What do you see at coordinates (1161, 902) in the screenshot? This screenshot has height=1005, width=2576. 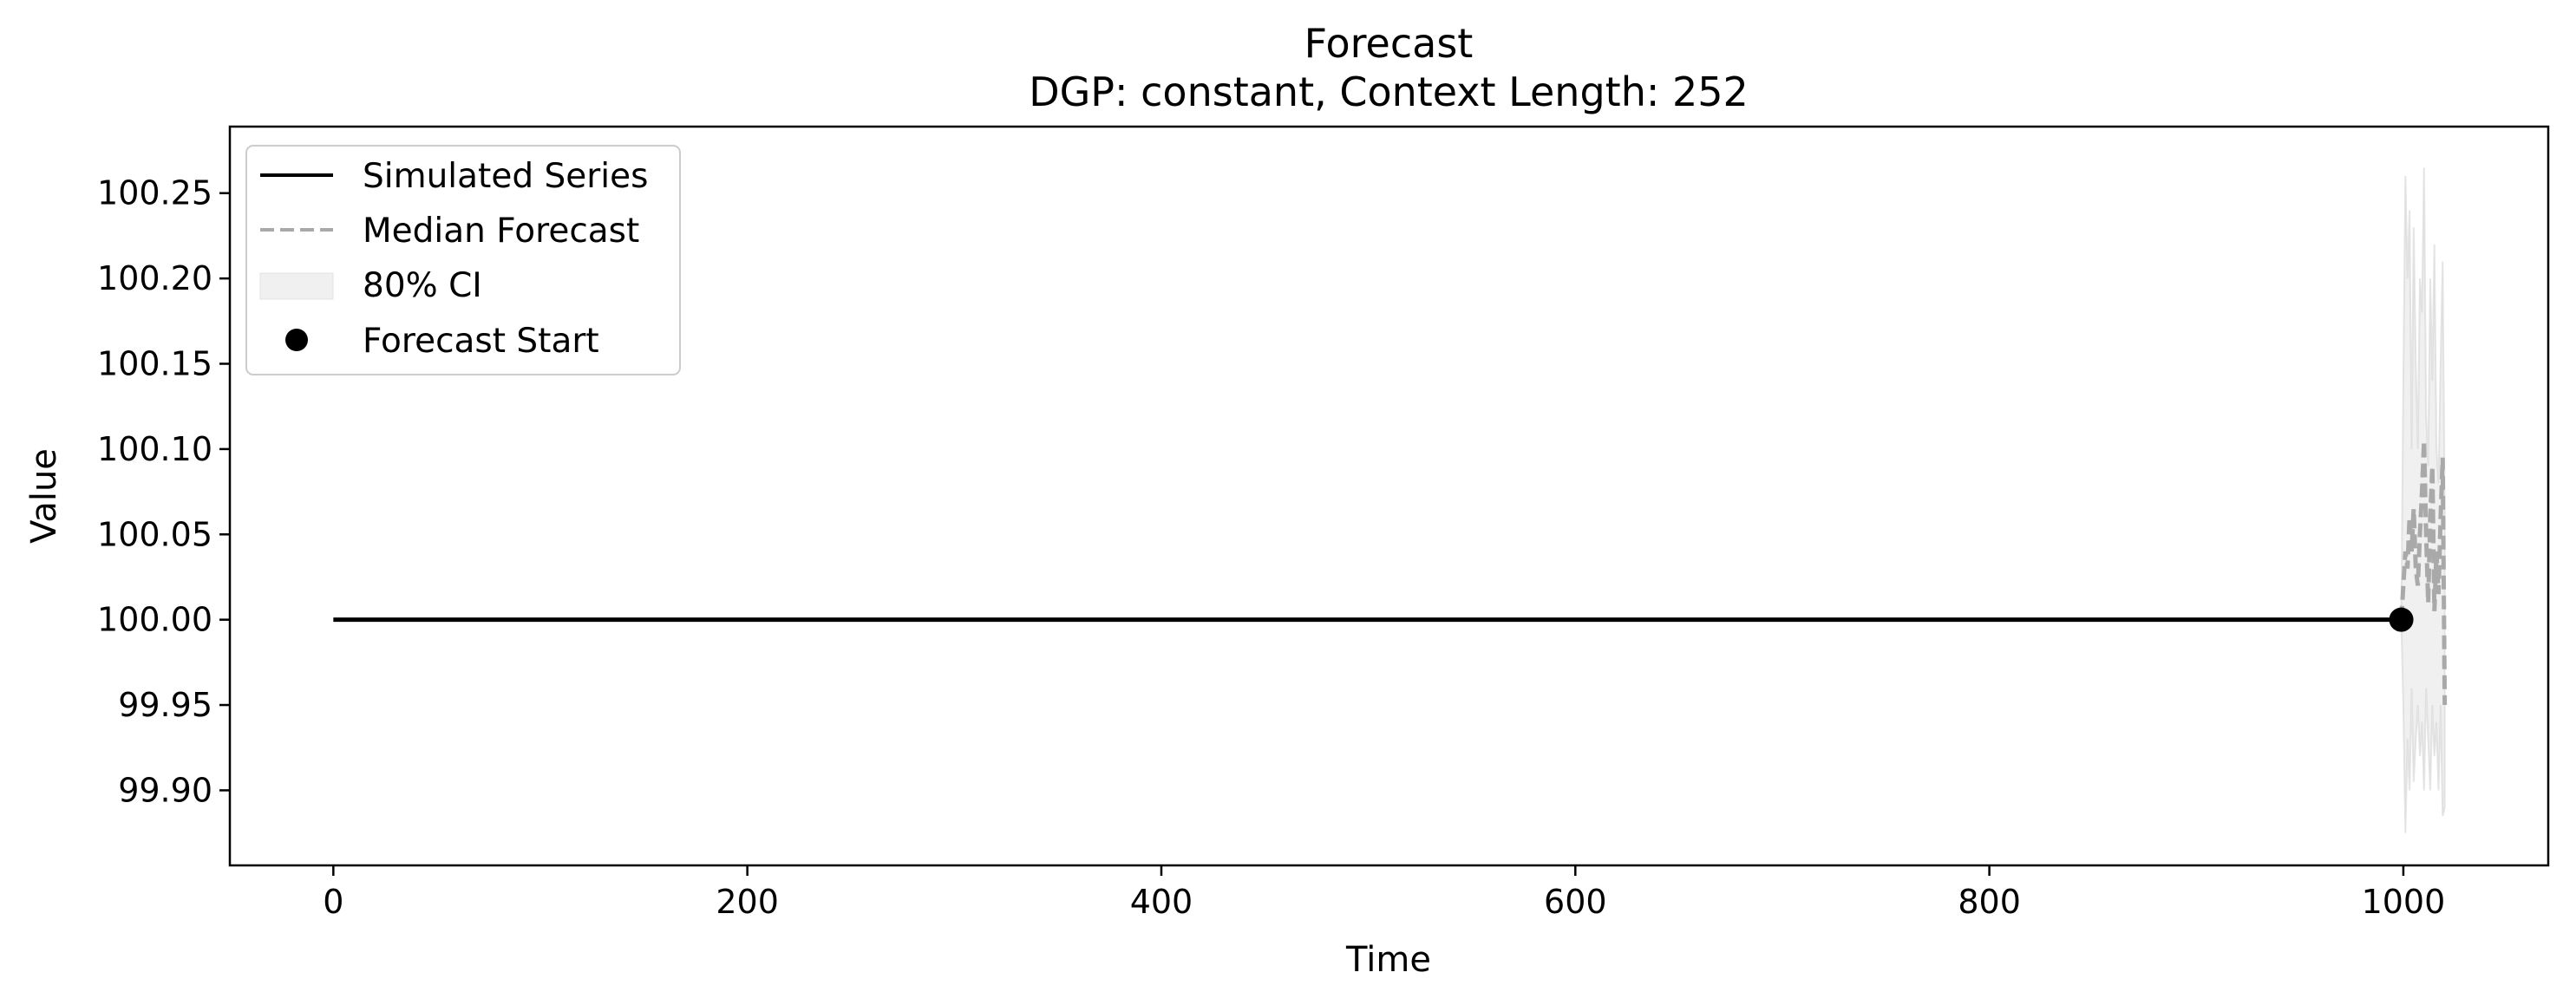 I see `x-tick-label: 400` at bounding box center [1161, 902].